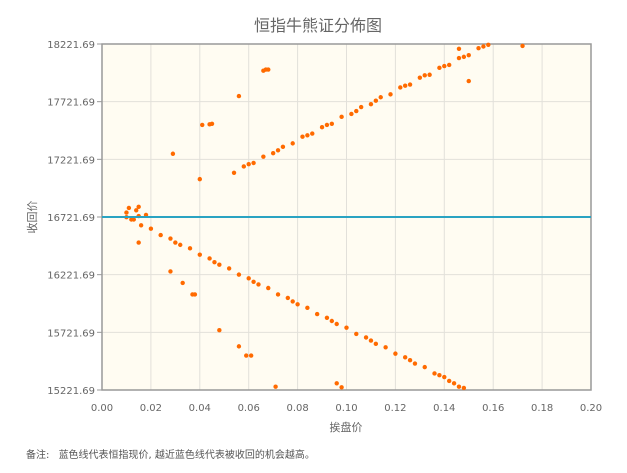  What do you see at coordinates (346, 408) in the screenshot?
I see `x-tick-label: 0.10` at bounding box center [346, 408].